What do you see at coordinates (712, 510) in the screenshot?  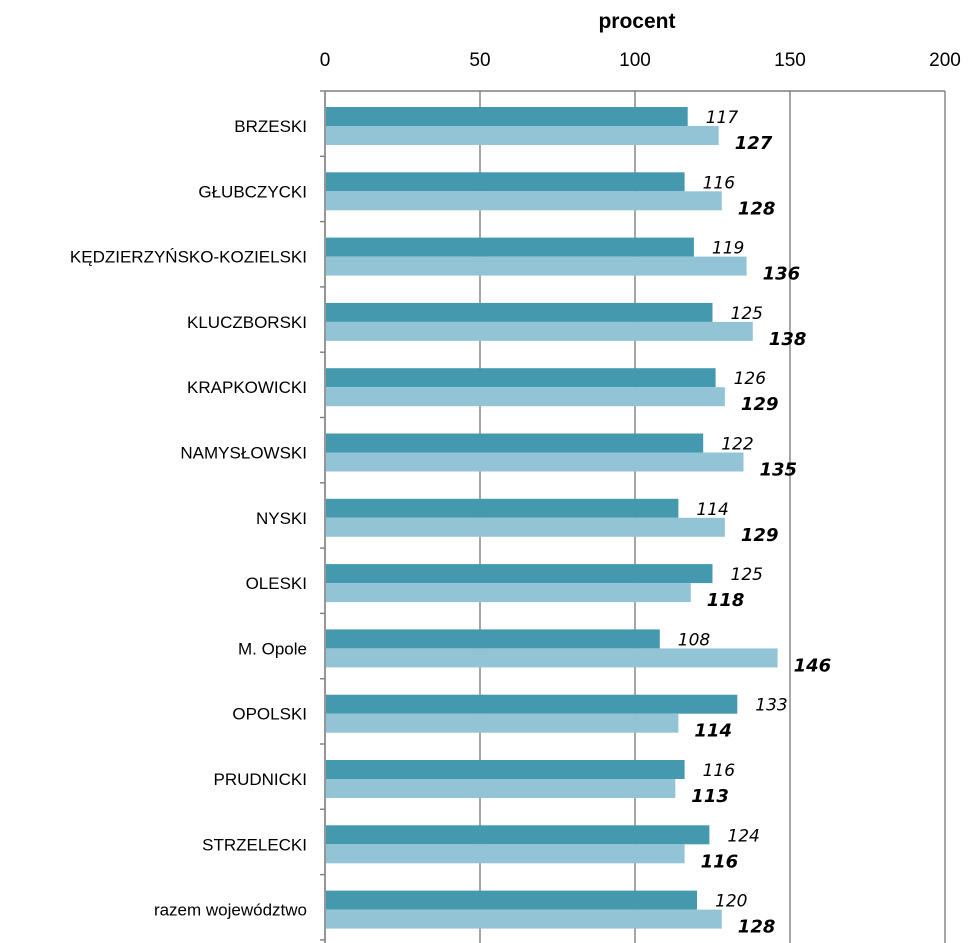 I see `data-label-series-1: 114` at bounding box center [712, 510].